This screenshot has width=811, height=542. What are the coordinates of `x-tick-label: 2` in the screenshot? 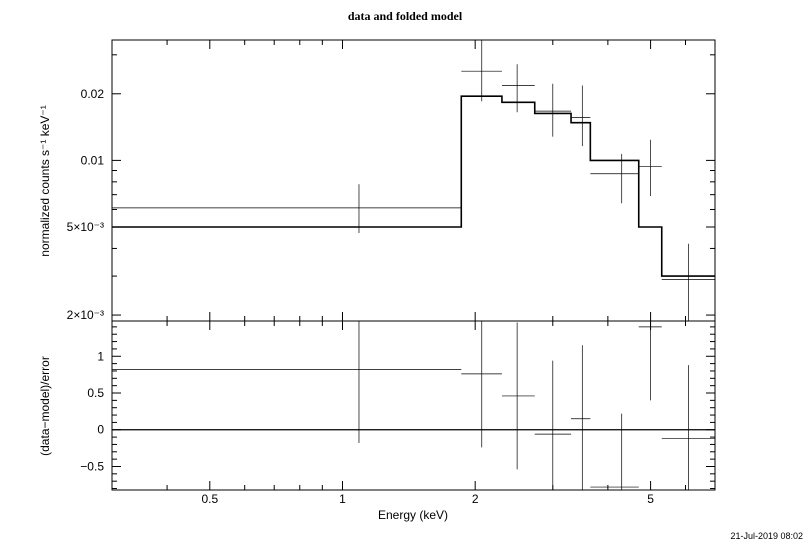 It's located at (475, 499).